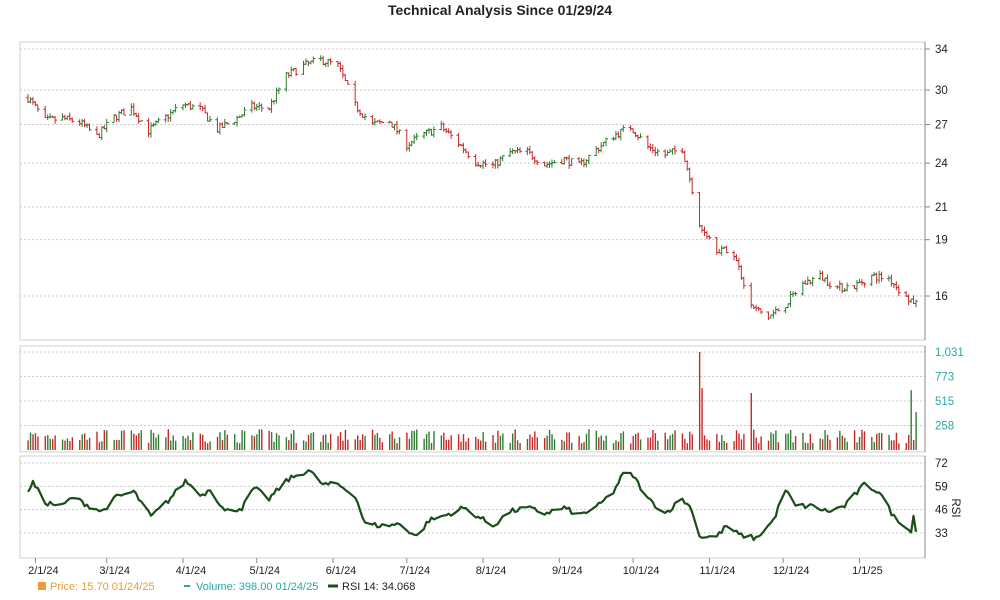 Image resolution: width=1000 pixels, height=600 pixels. I want to click on price-tick-label: 24, so click(941, 164).